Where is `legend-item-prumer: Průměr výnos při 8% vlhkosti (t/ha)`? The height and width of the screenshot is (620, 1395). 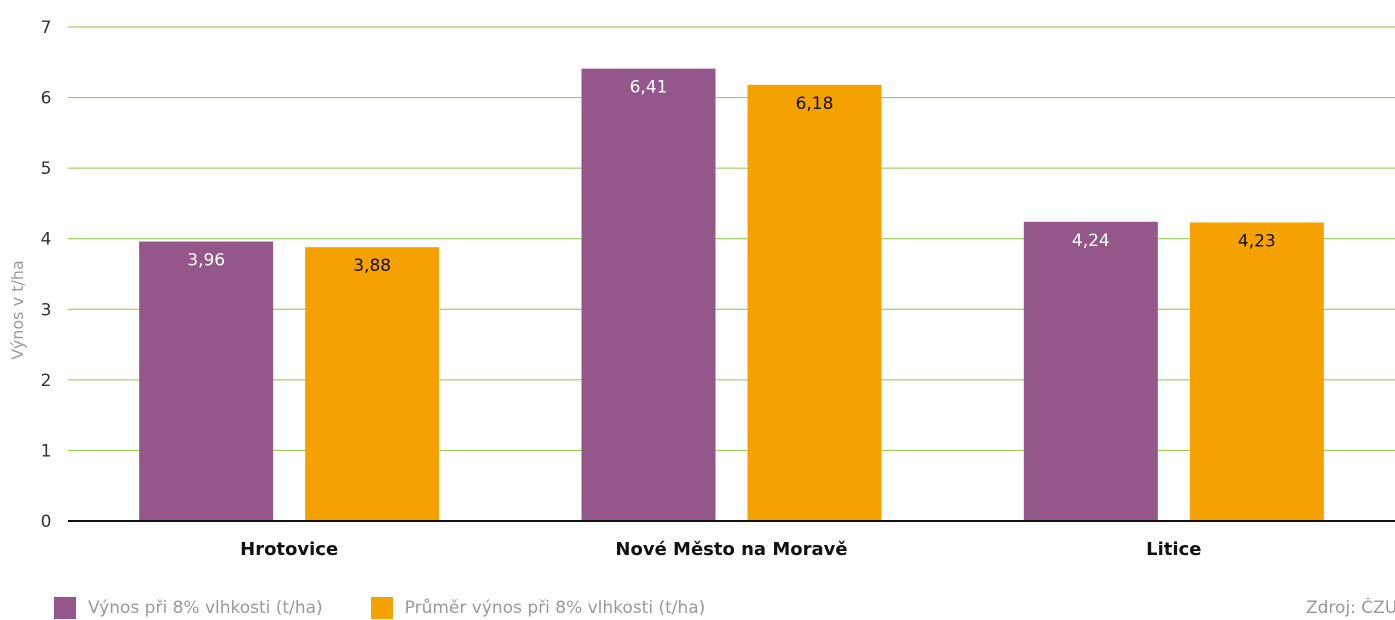
legend-item-prumer: Průměr výnos při 8% vlhkosti (t/ha) is located at coordinates (538, 608).